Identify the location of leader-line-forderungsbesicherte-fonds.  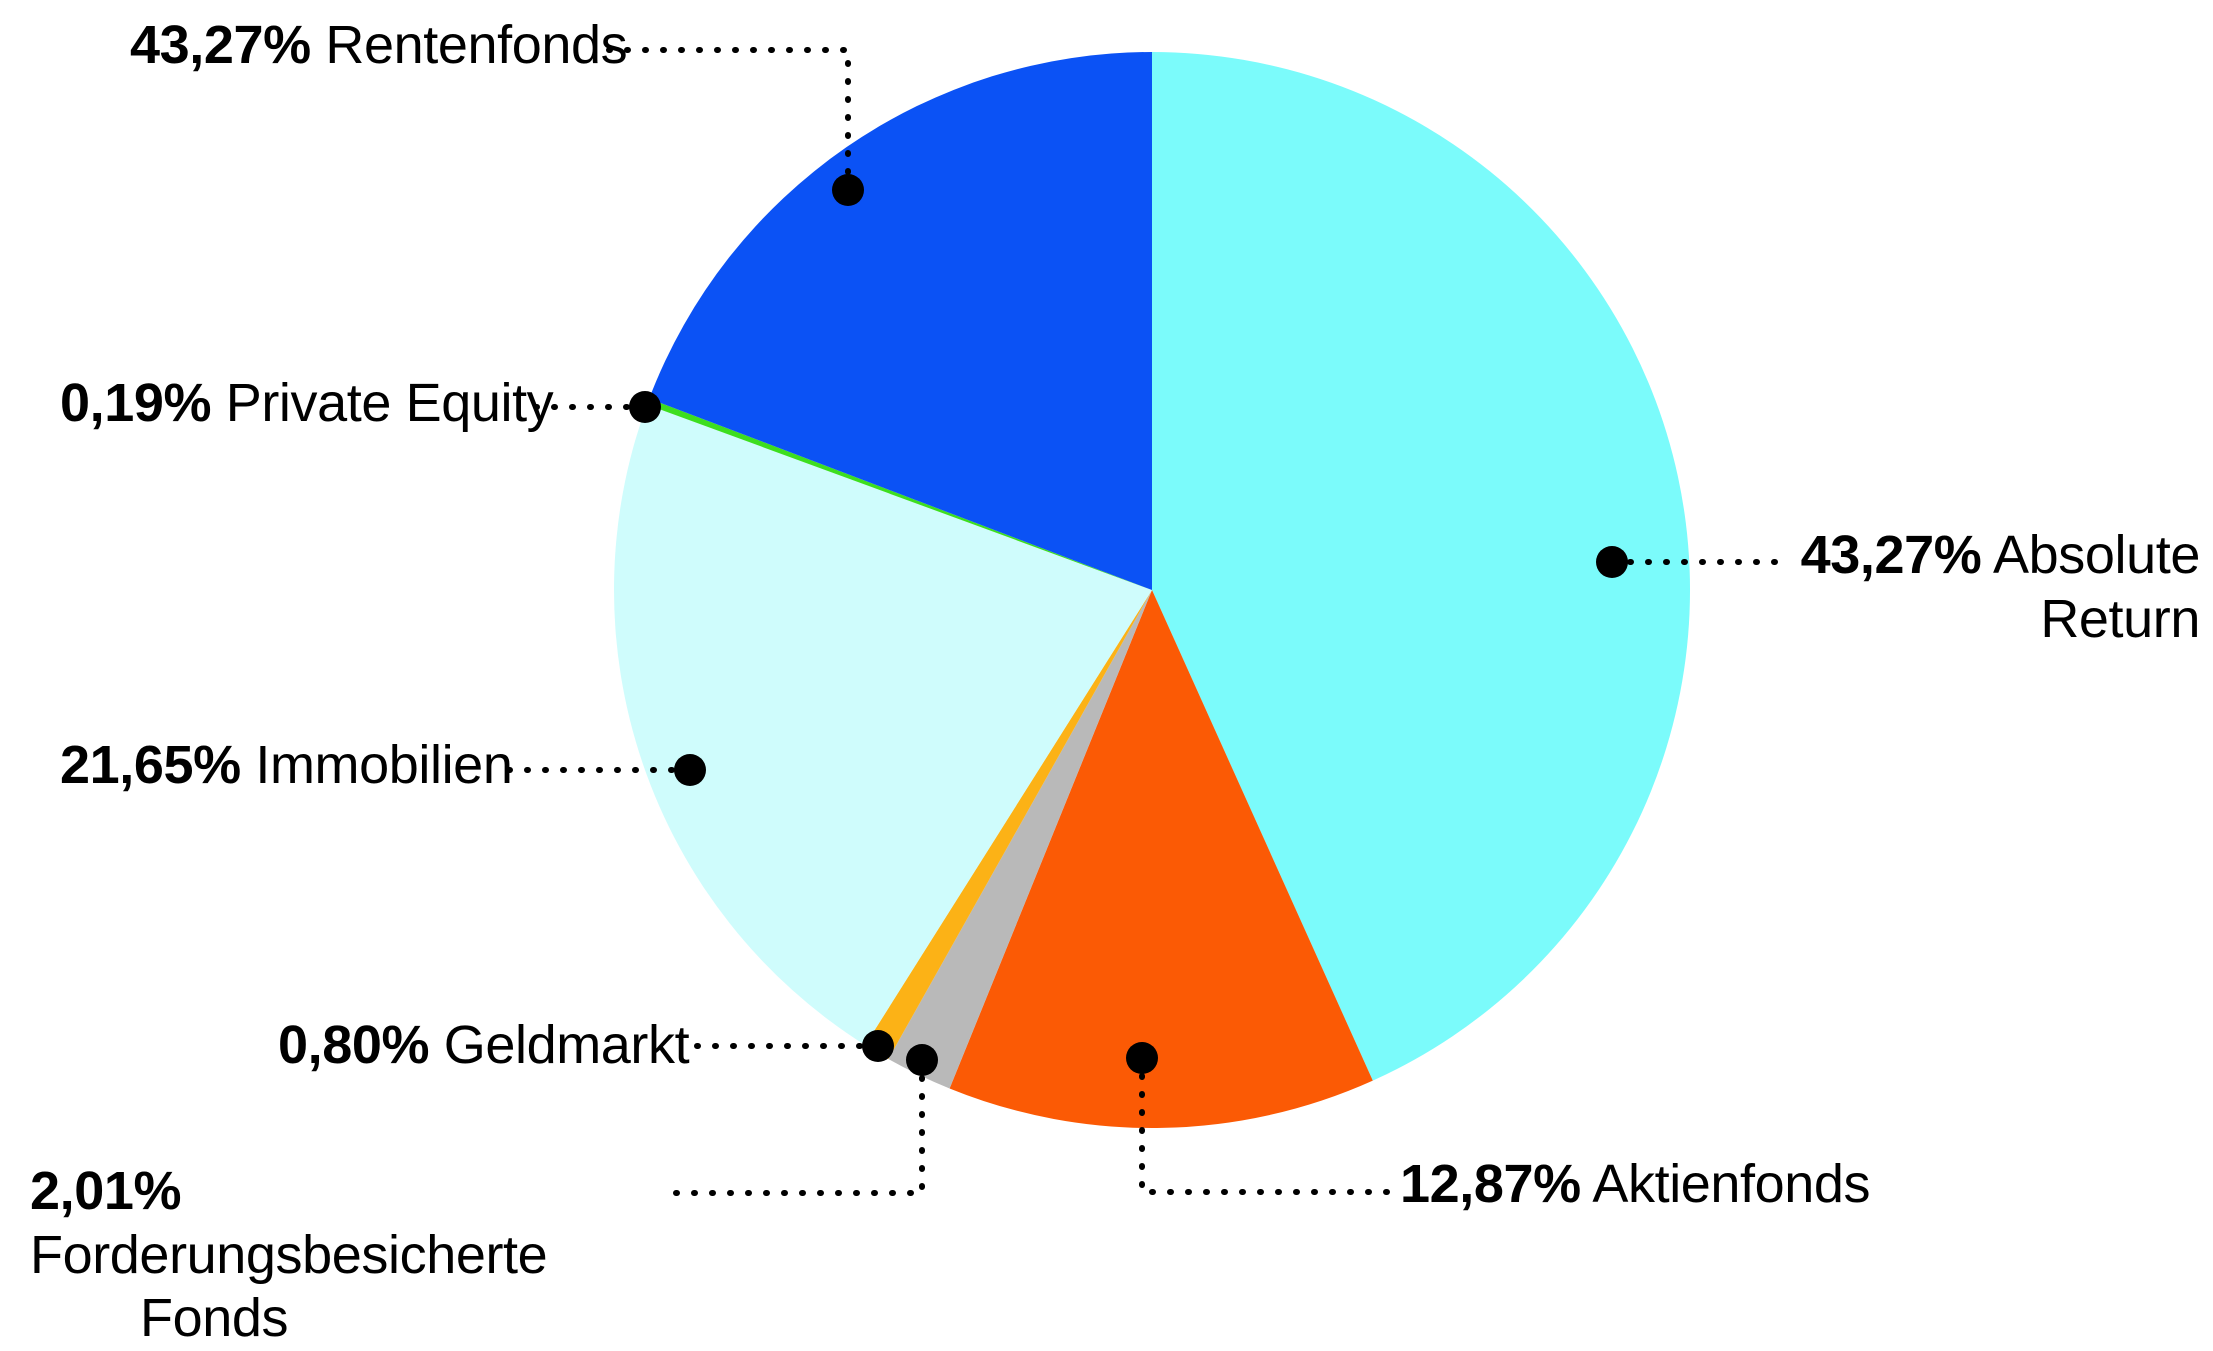
(797, 1126).